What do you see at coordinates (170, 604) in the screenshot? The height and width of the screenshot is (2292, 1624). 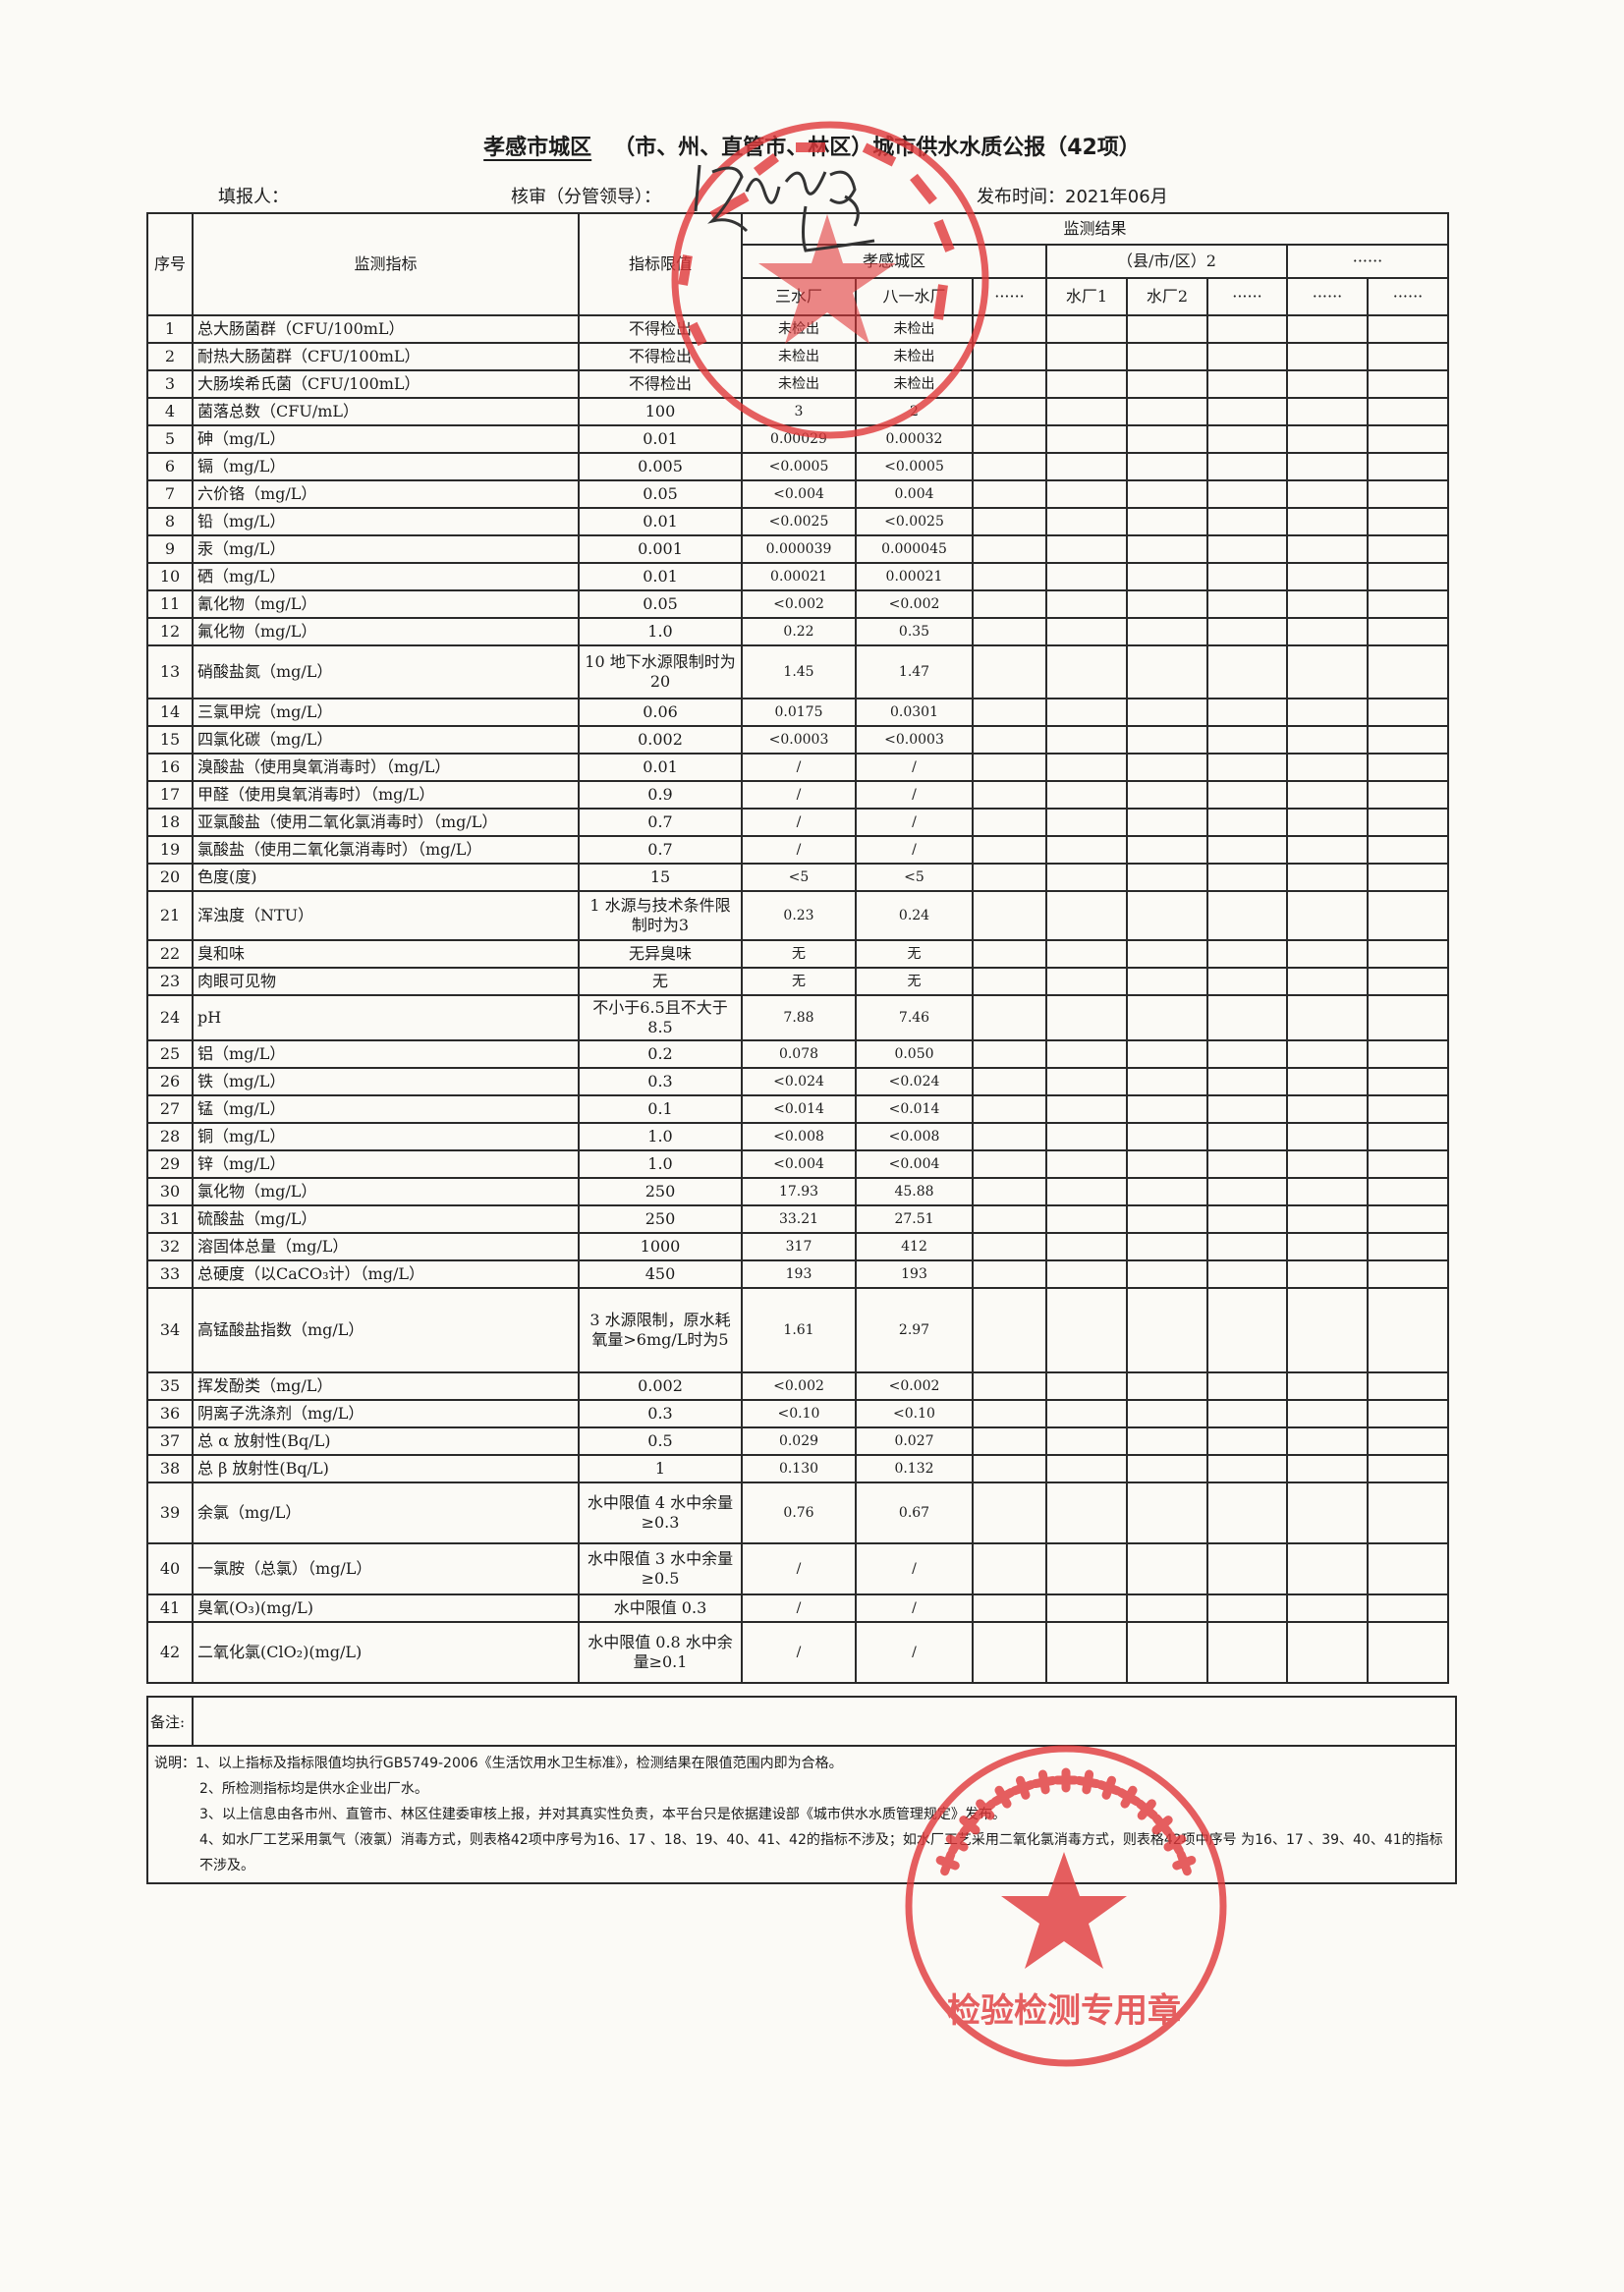 I see `row-no: 11` at bounding box center [170, 604].